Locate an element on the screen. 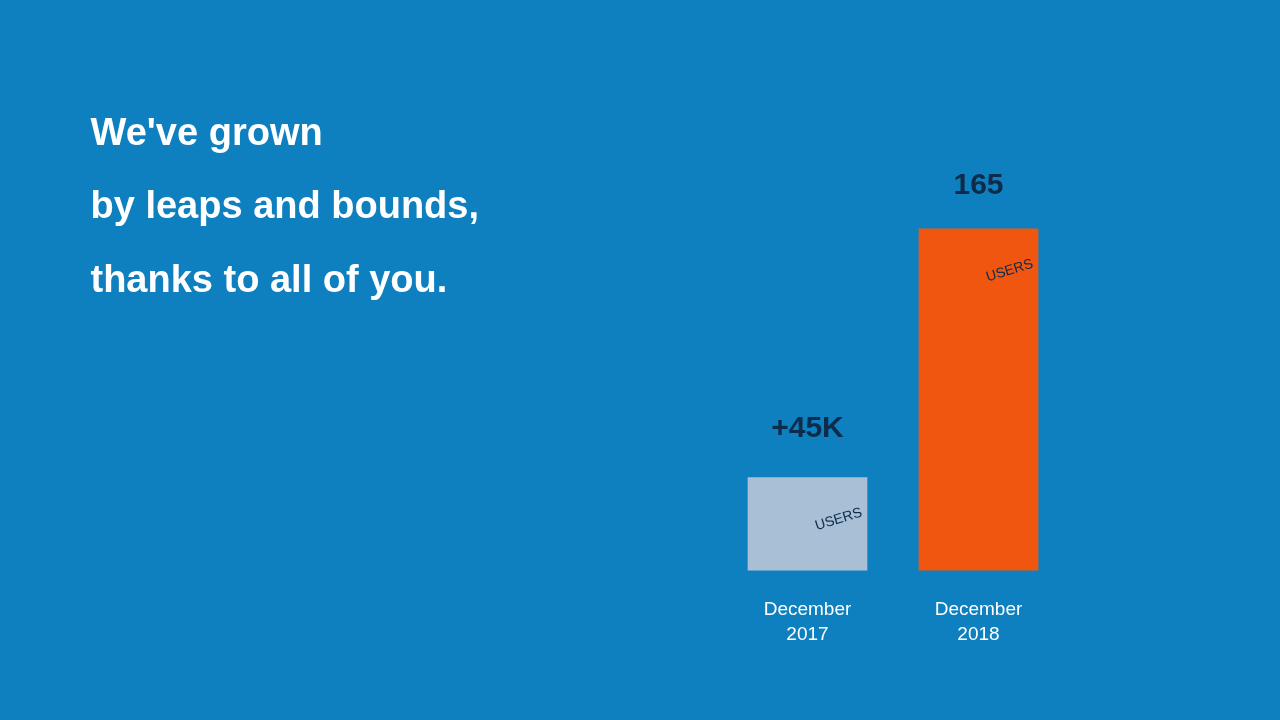 Image resolution: width=1280 pixels, height=720 pixels. x-tick-label: December 2018 is located at coordinates (978, 621).